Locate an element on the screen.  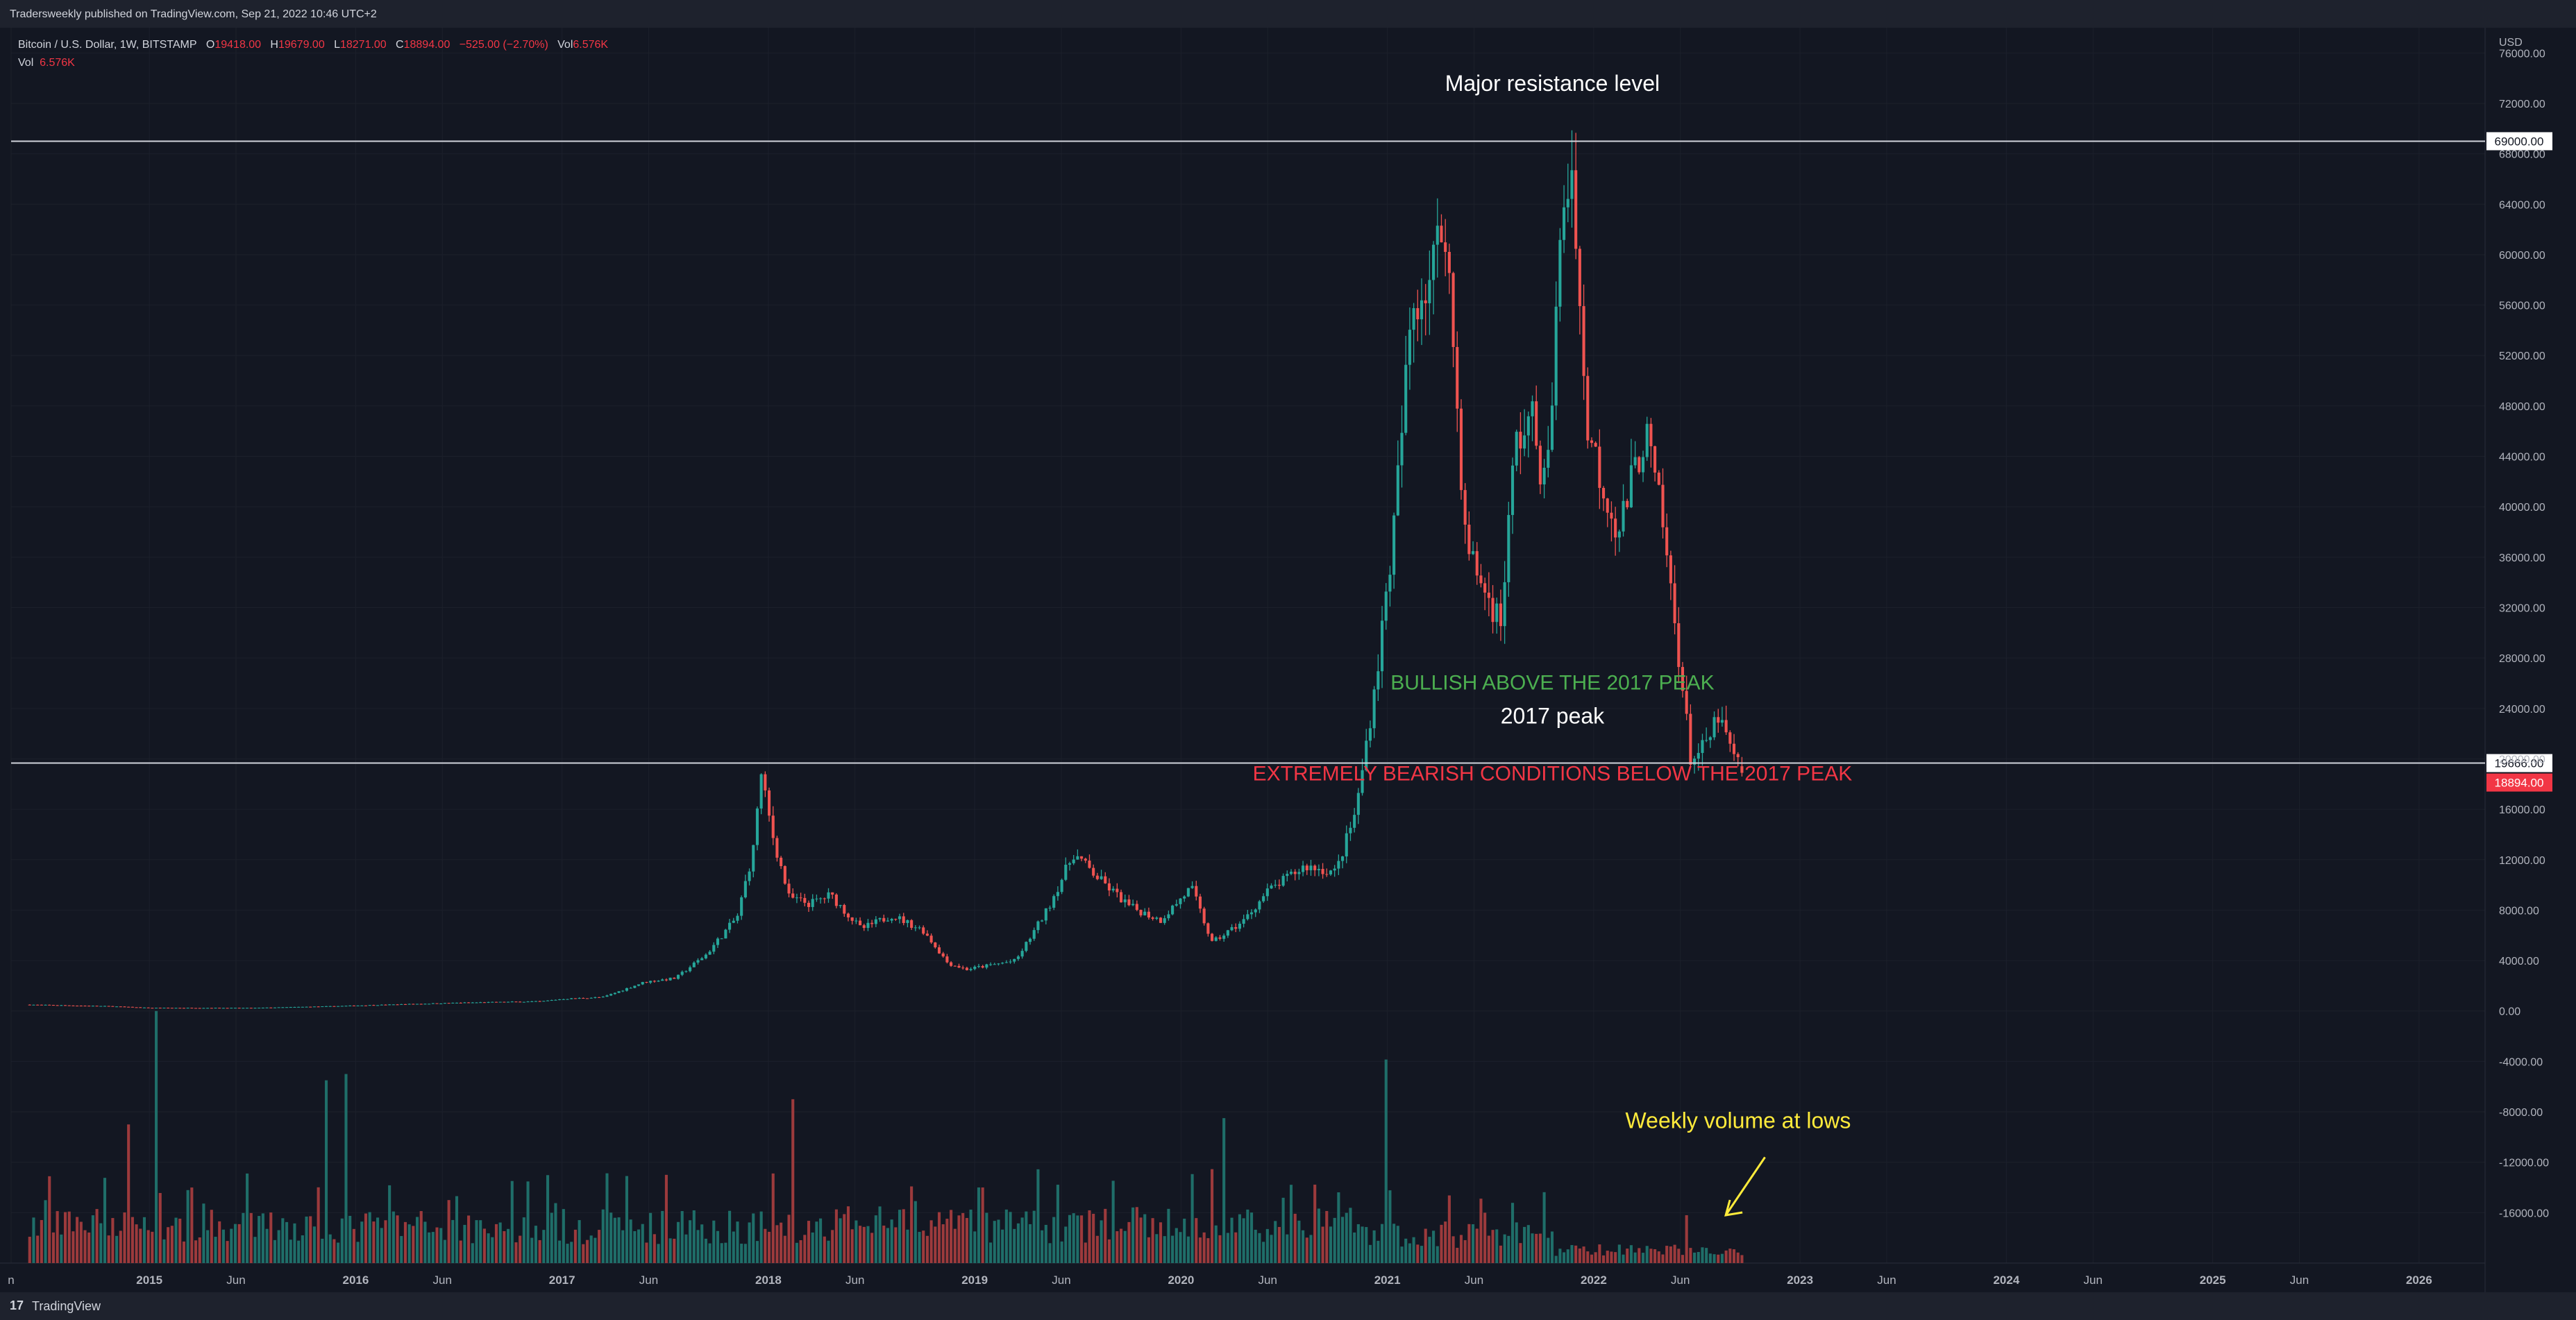
y-tick-label: 56000.00 is located at coordinates (2522, 306).